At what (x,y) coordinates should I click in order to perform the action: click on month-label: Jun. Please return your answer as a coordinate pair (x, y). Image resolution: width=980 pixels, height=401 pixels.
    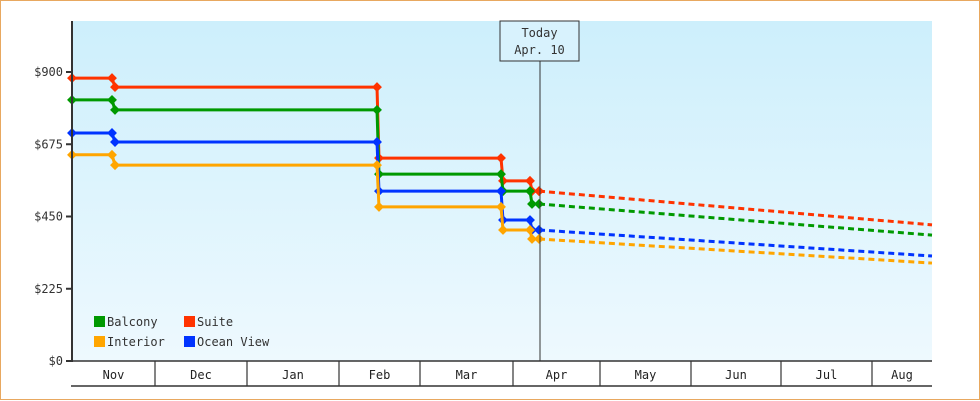
    Looking at the image, I should click on (736, 375).